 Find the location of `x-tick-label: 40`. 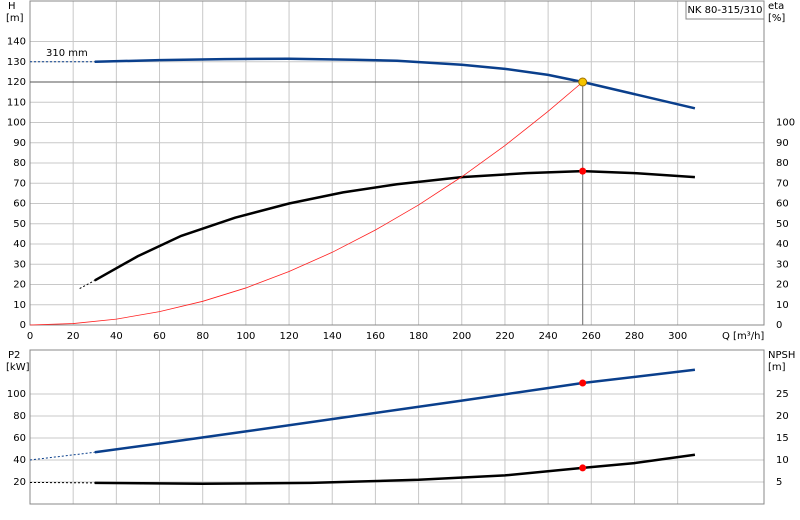

x-tick-label: 40 is located at coordinates (116, 336).